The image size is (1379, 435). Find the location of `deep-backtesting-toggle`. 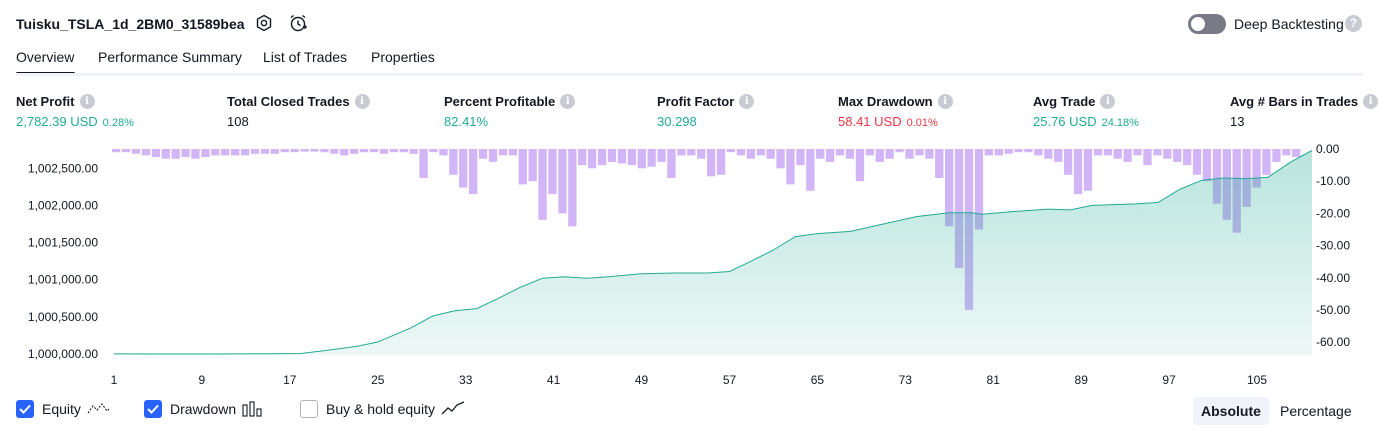

deep-backtesting-toggle is located at coordinates (1207, 24).